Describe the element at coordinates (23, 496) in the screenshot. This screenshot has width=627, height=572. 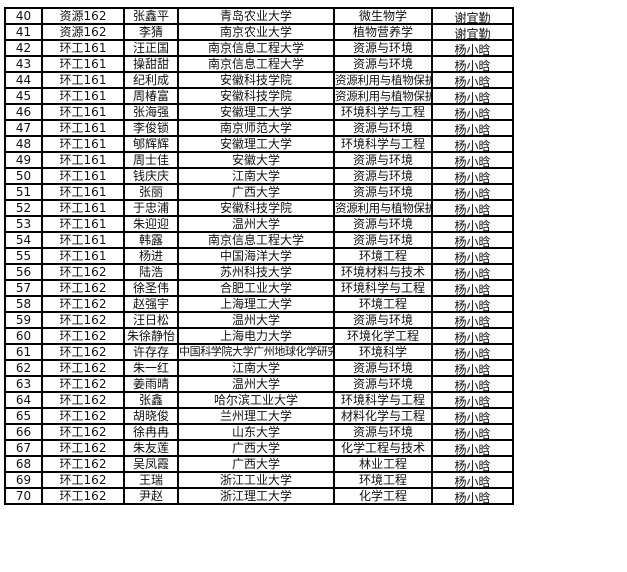
I see `row-number-cell: 70` at that location.